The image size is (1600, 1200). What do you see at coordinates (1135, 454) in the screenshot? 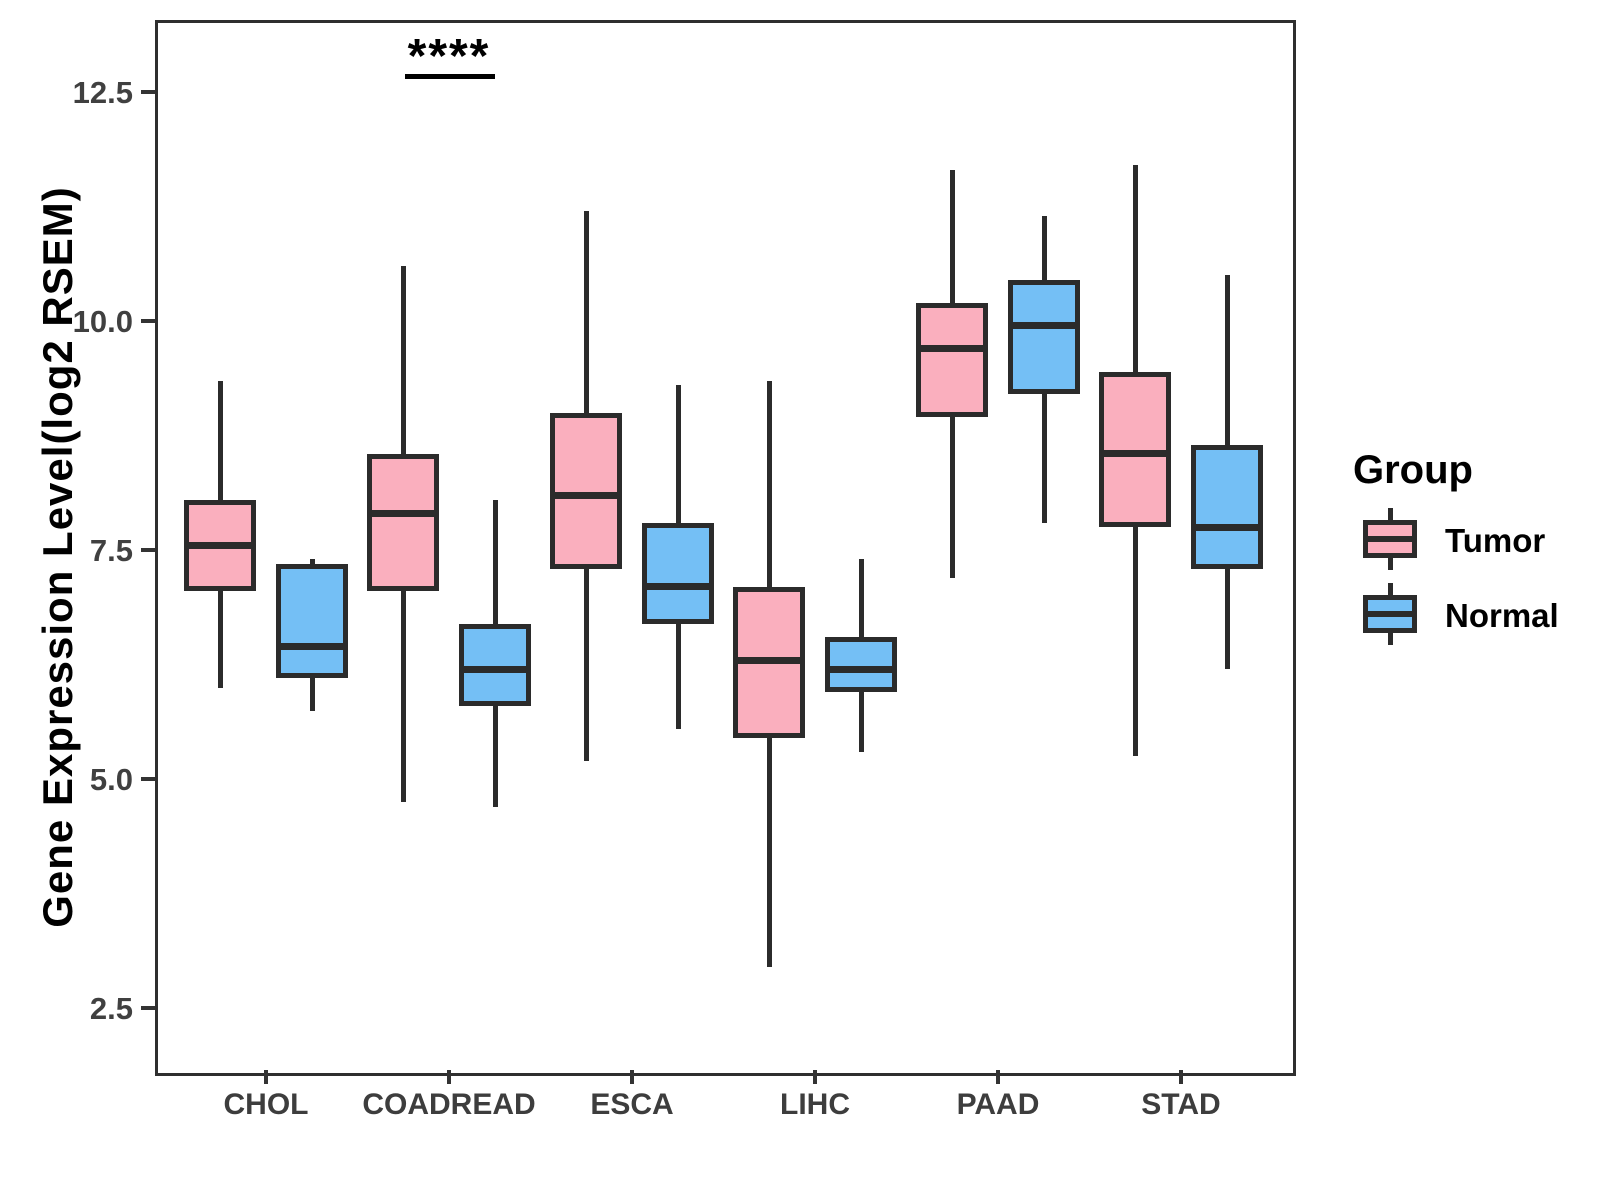
I see `median-stad-tumor` at bounding box center [1135, 454].